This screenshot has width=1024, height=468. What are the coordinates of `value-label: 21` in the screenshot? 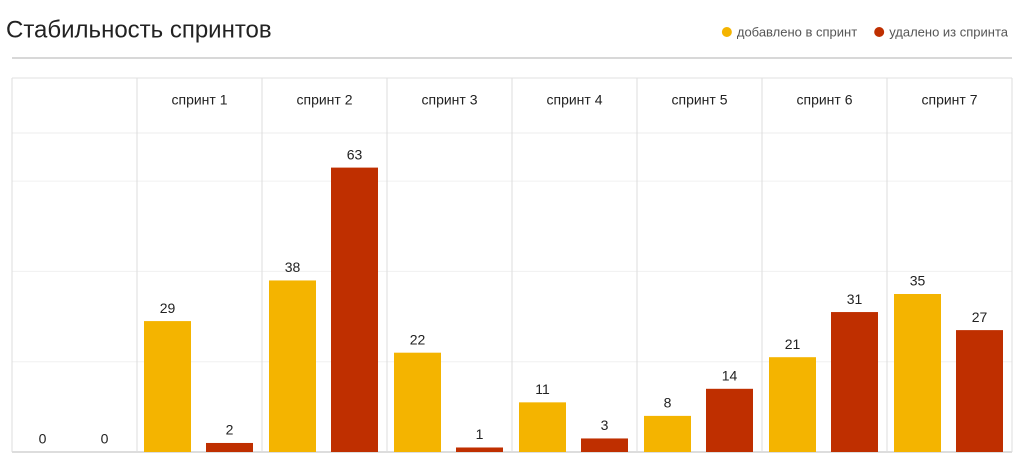 It's located at (793, 344).